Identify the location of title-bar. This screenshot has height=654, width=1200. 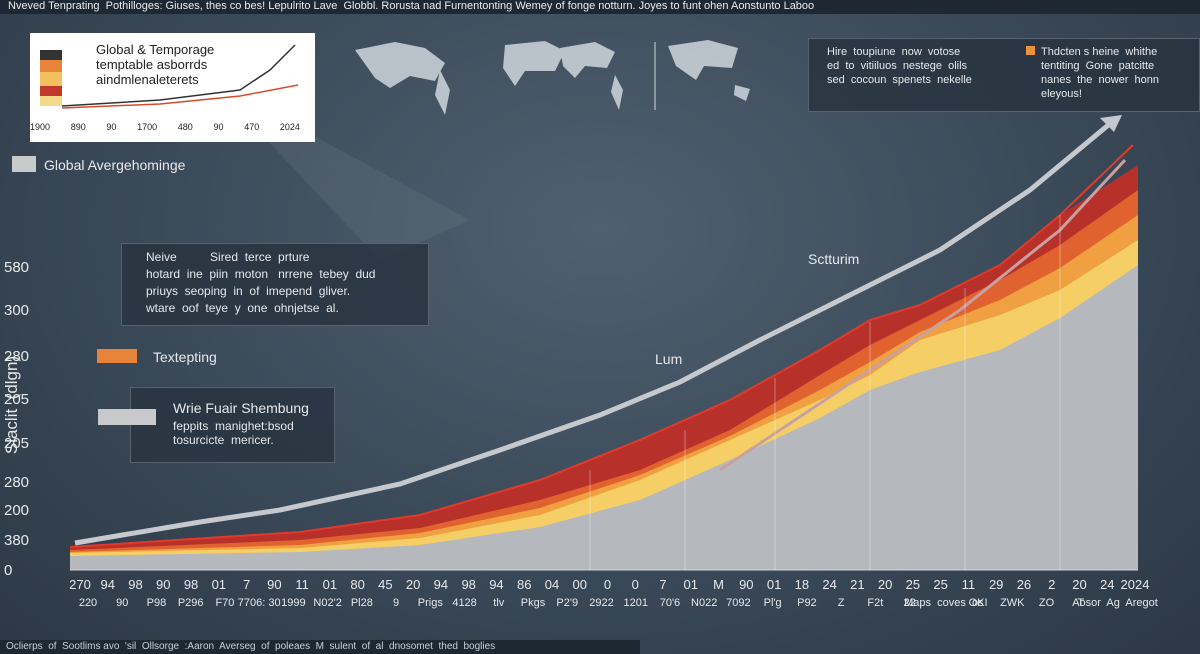
(600, 7).